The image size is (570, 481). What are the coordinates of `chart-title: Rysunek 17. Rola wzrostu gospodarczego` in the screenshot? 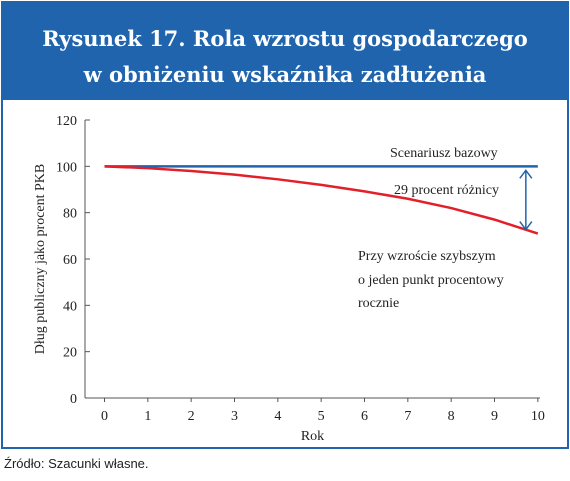 It's located at (285, 38).